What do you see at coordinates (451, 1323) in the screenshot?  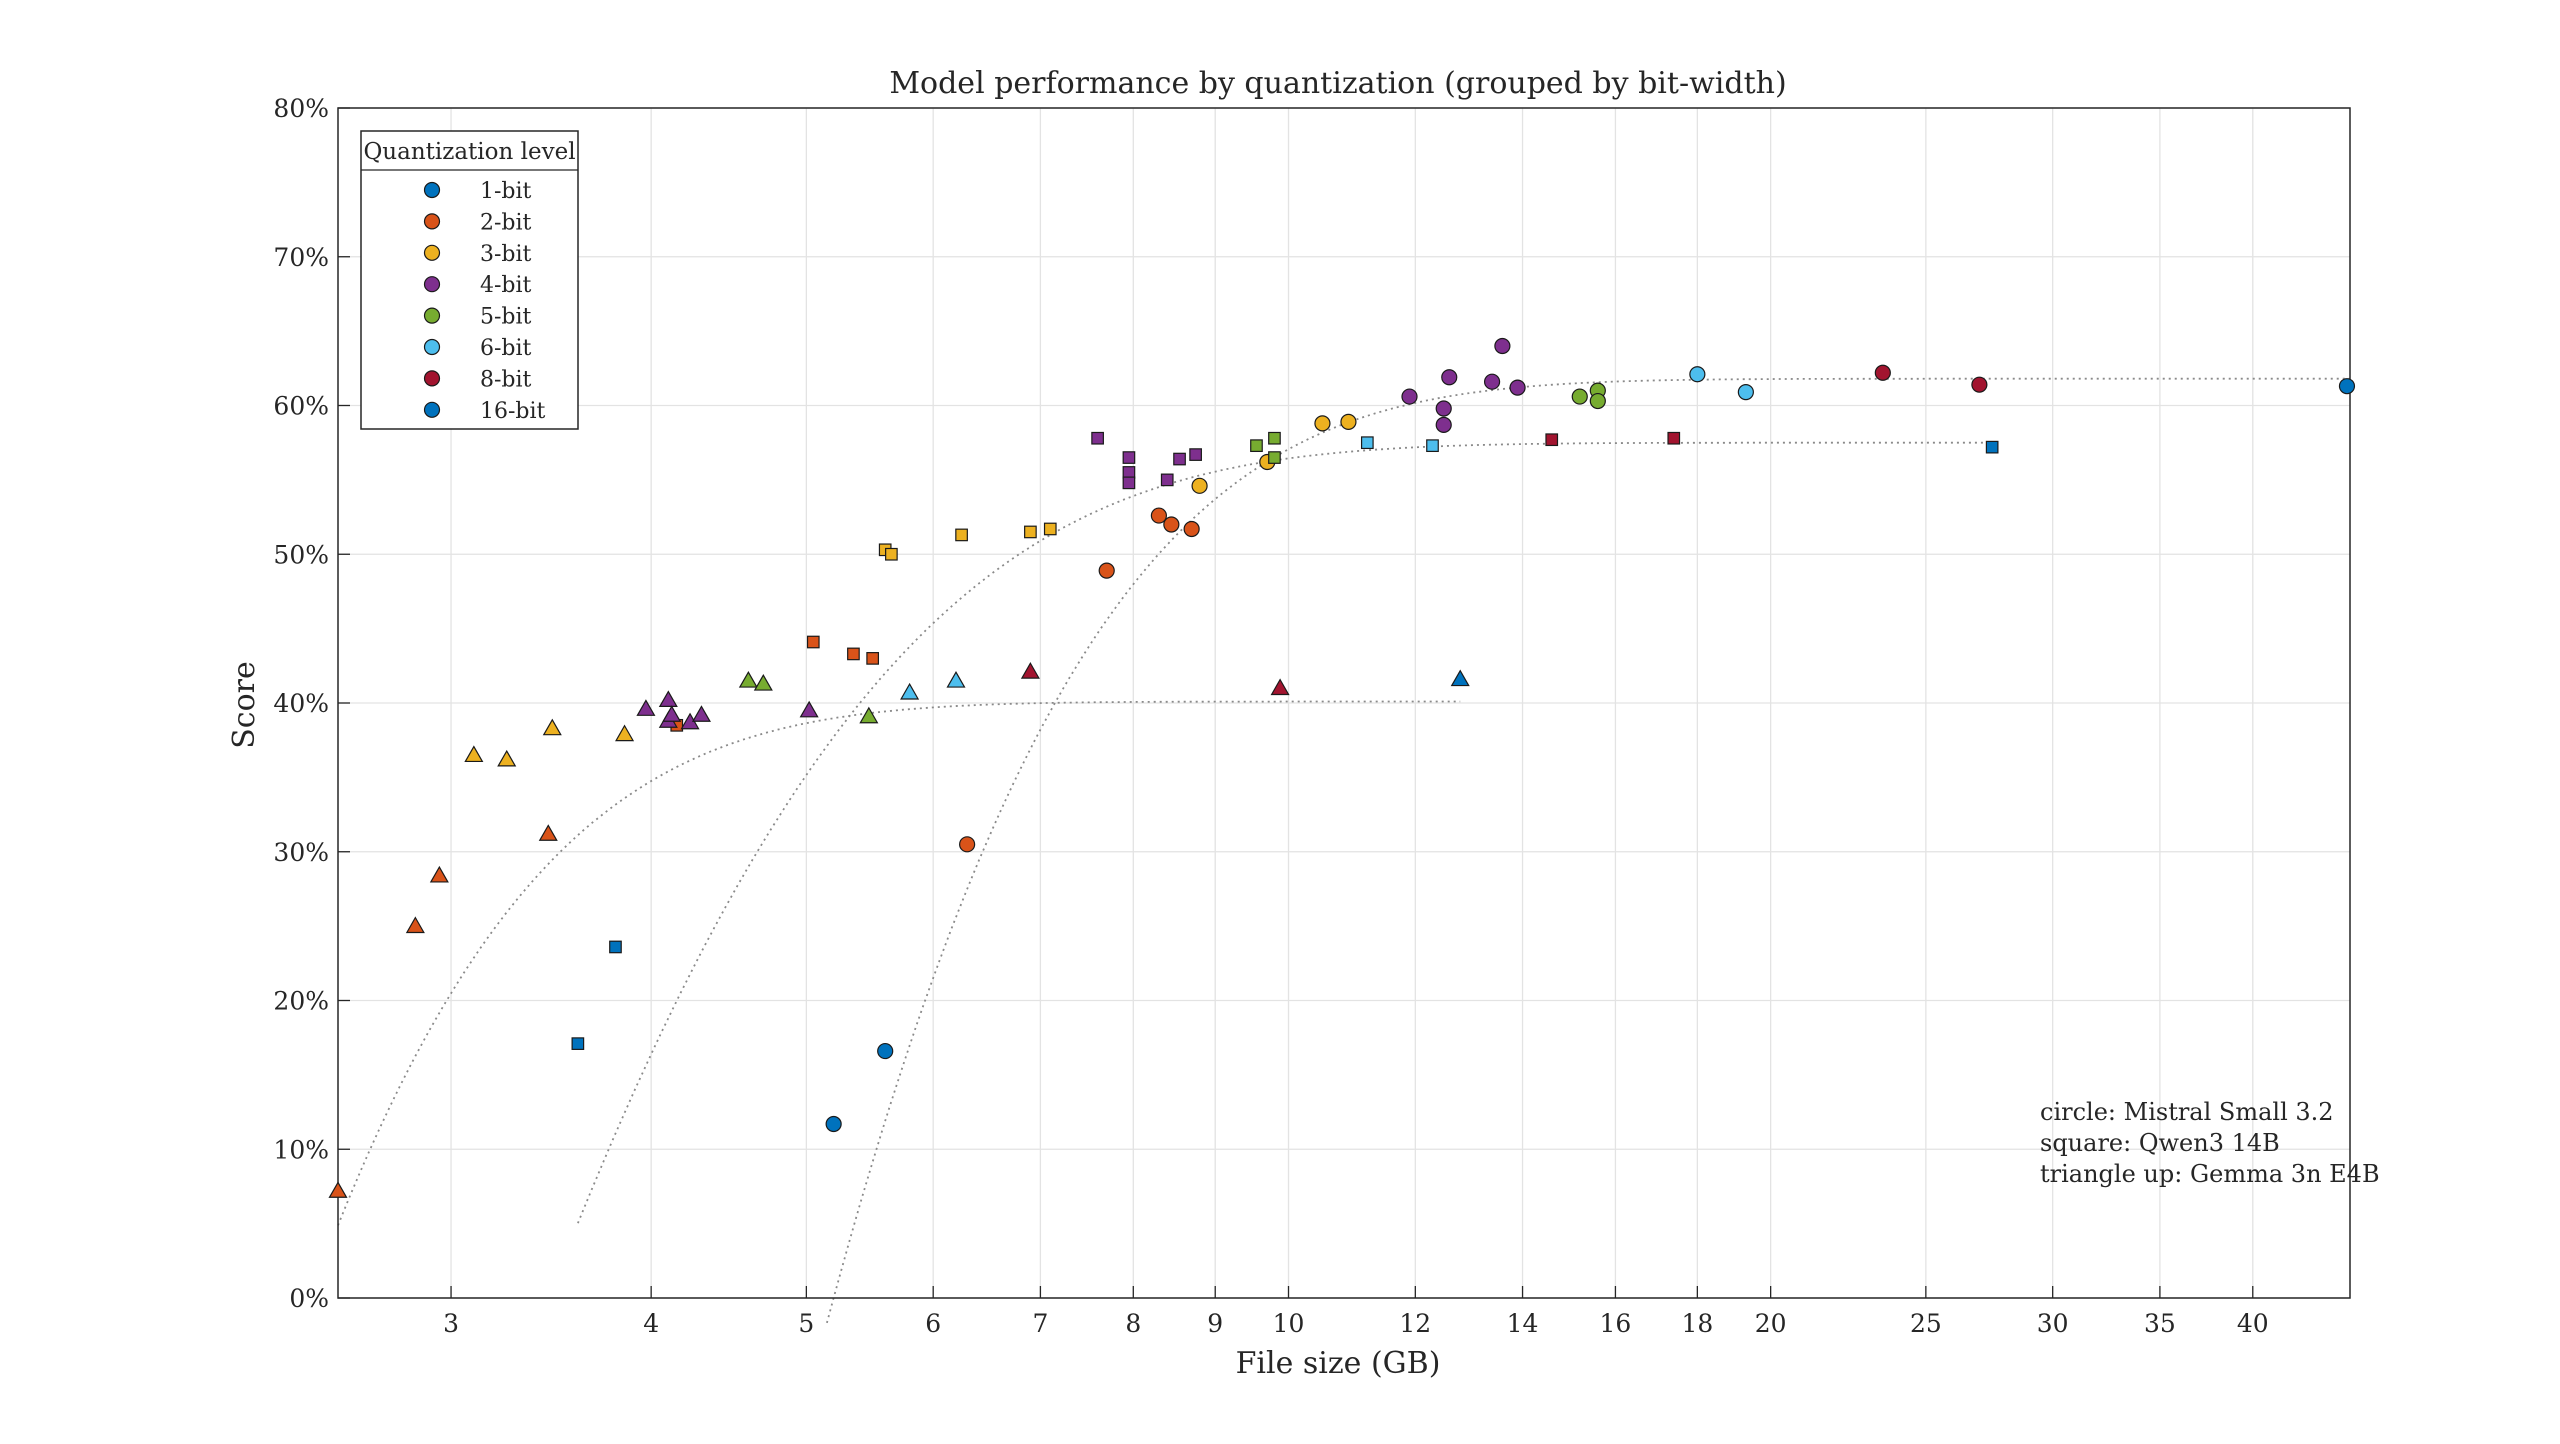 I see `x-tick-label: 3` at bounding box center [451, 1323].